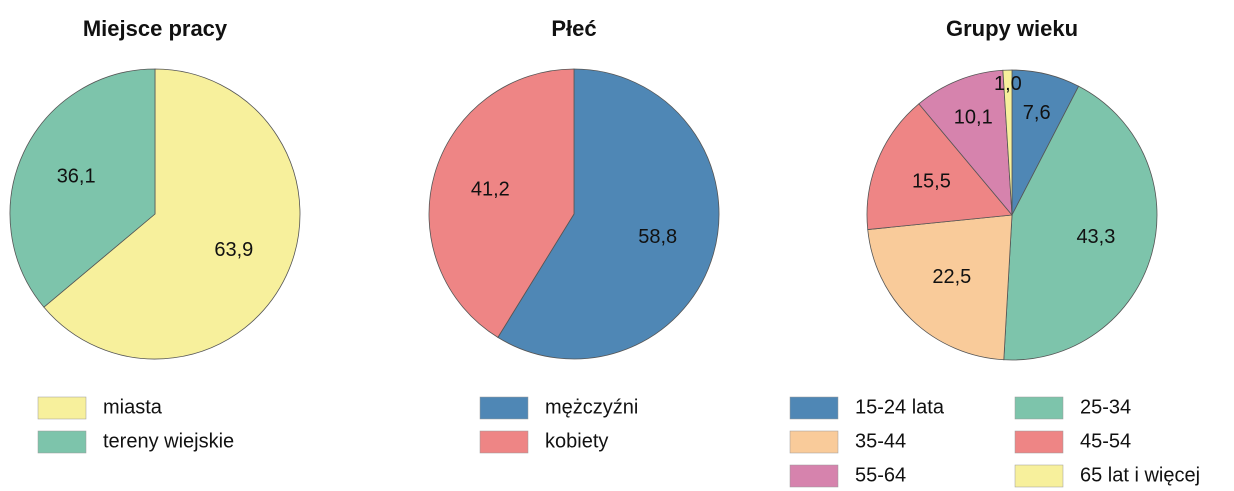 The image size is (1234, 491). Describe the element at coordinates (1012, 28) in the screenshot. I see `chart-title: Grupy wieku` at that location.